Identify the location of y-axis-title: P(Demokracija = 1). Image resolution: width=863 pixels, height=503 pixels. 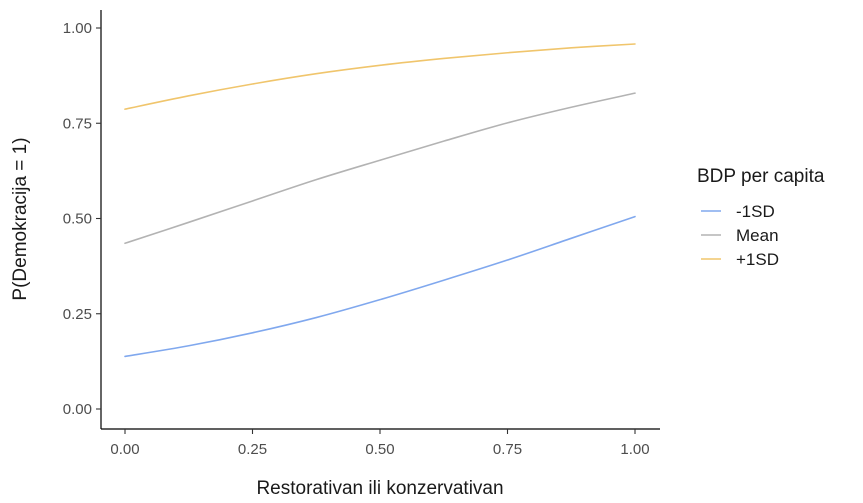
(20, 218).